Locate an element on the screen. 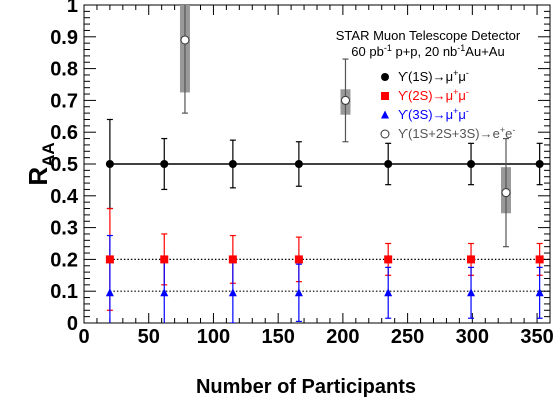  x-tick-label: 0 is located at coordinates (83, 337).